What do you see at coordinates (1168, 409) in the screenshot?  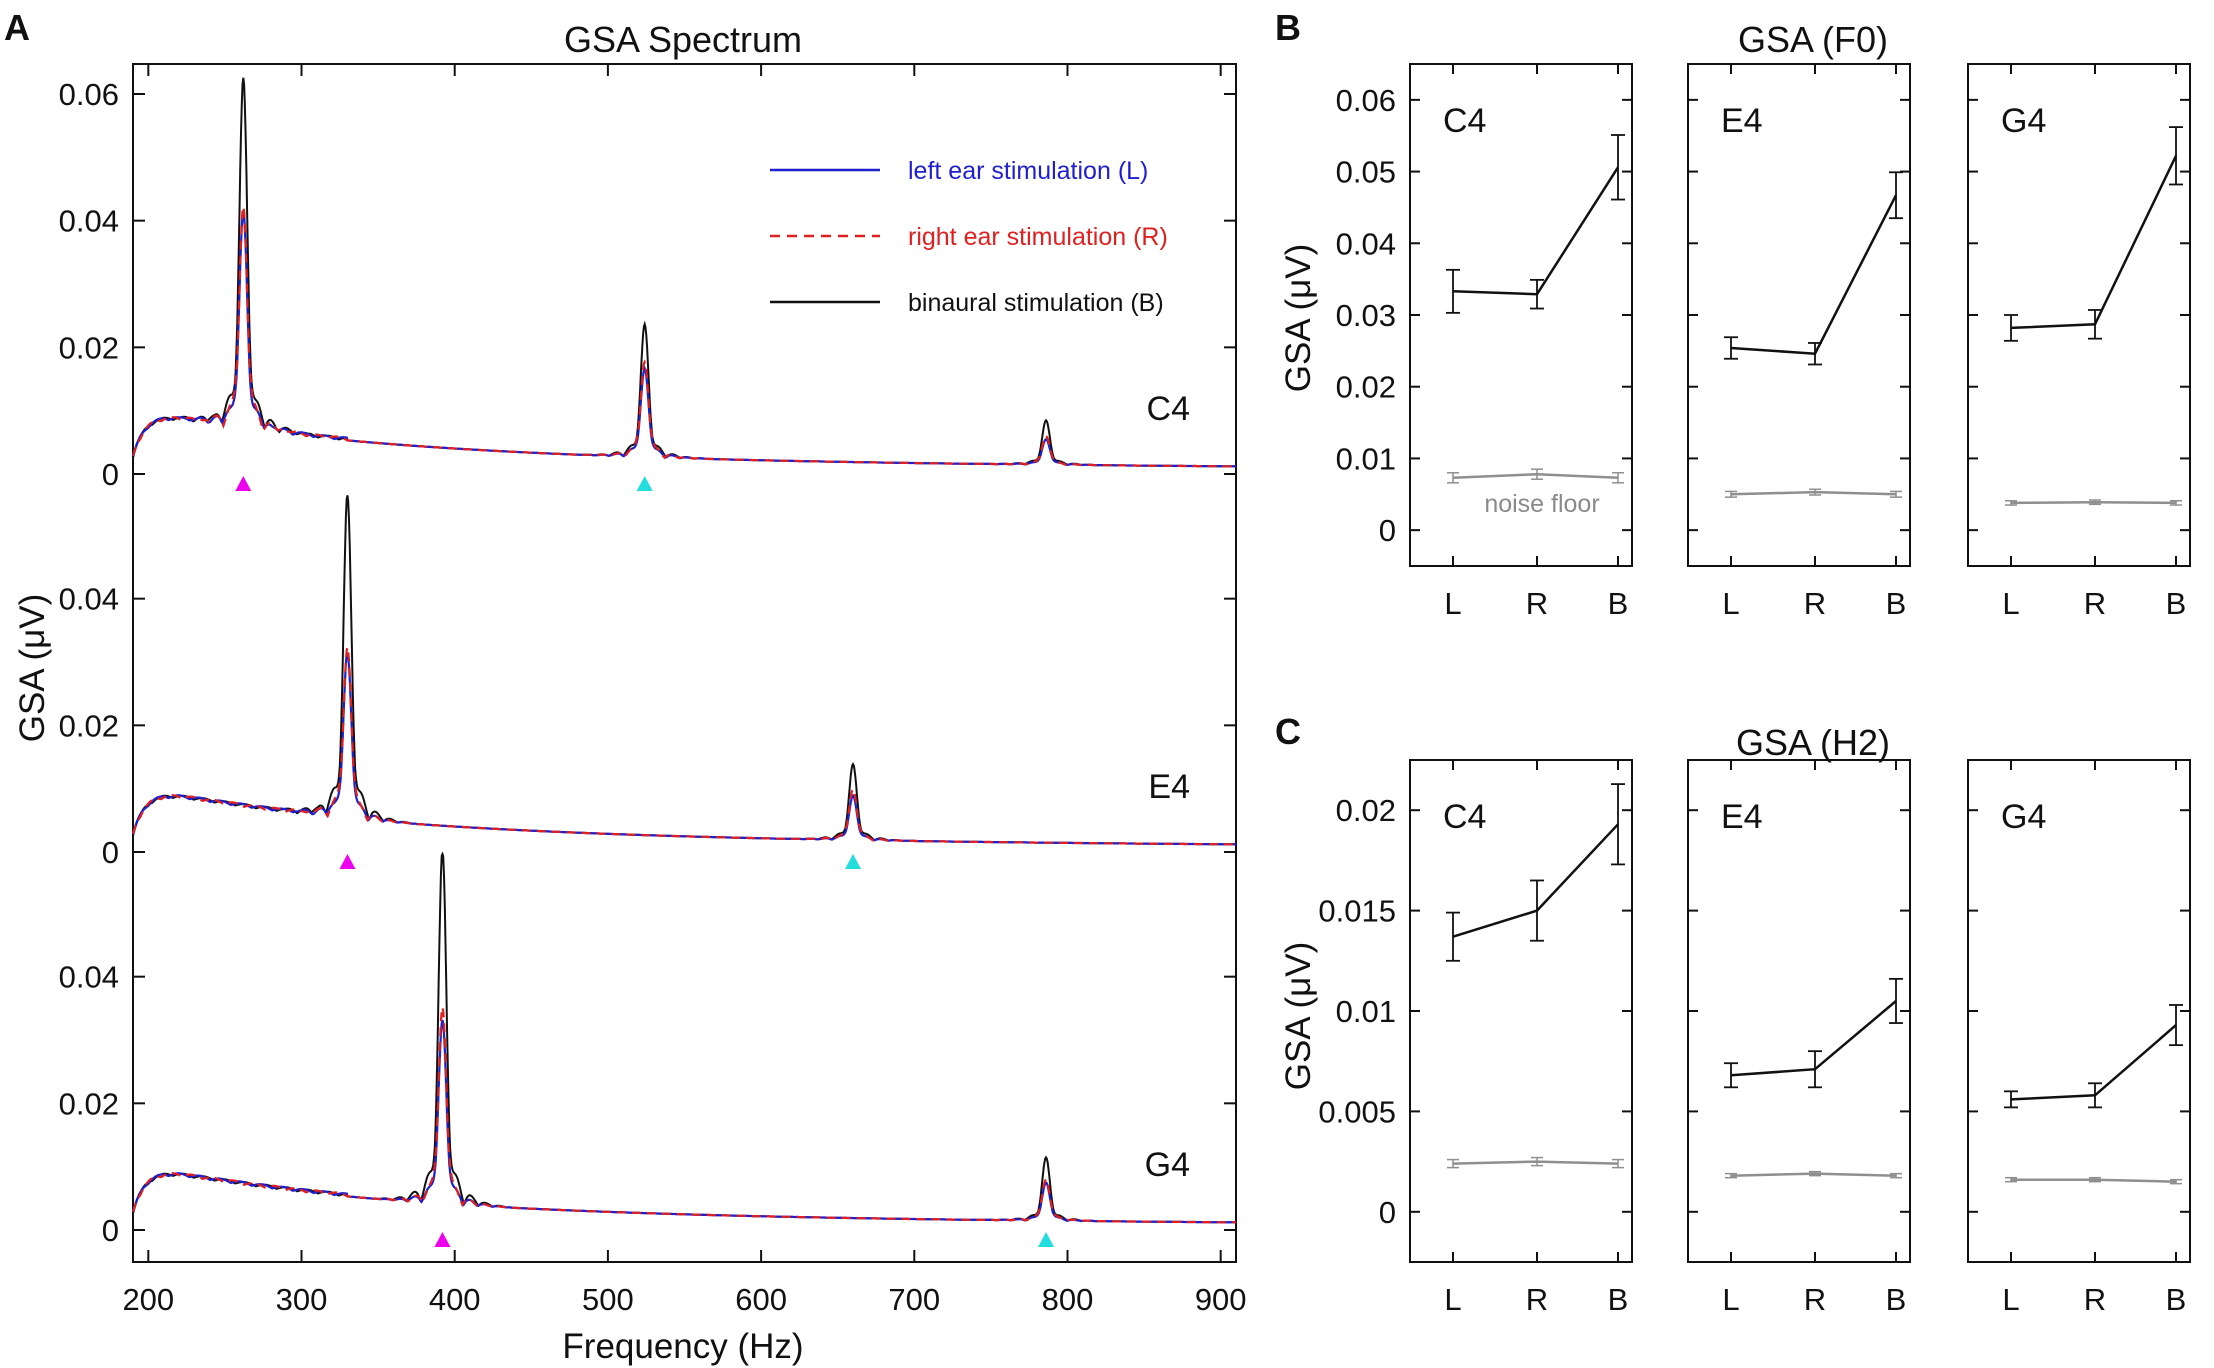 I see `spectrum-note-label: C4` at bounding box center [1168, 409].